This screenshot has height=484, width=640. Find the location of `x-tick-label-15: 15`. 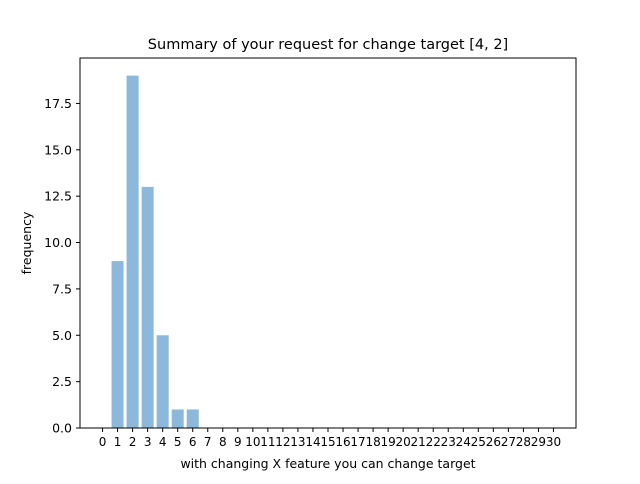

x-tick-label-15: 15 is located at coordinates (327, 442).